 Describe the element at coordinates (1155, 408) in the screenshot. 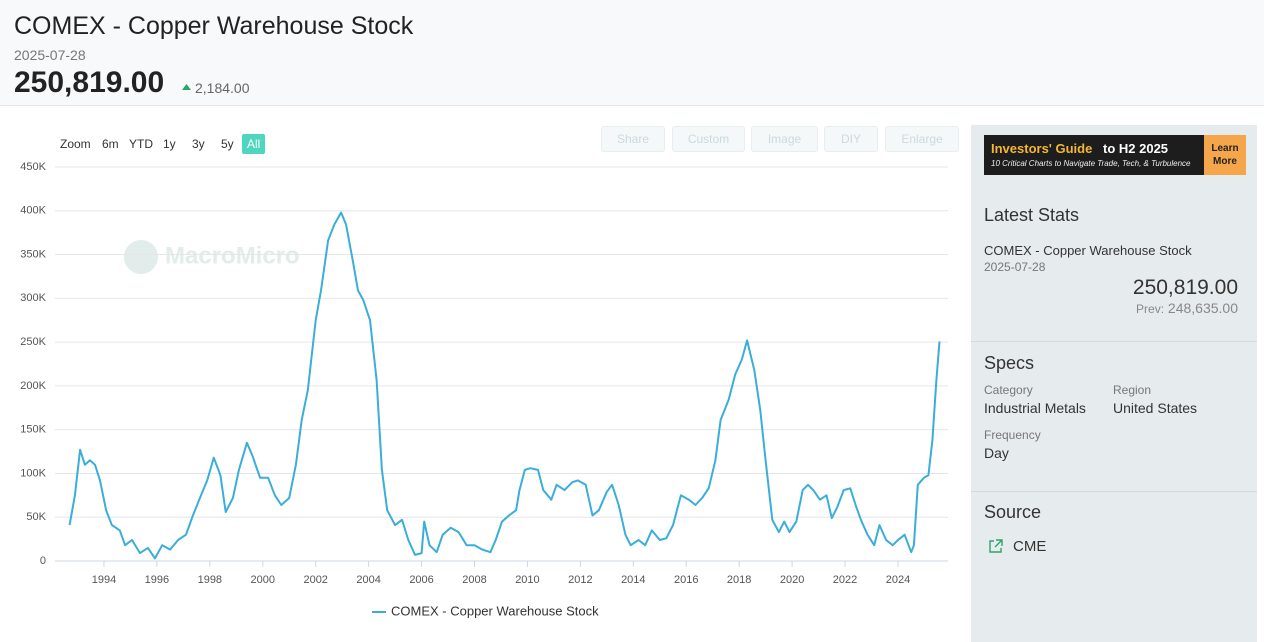

I see `spec-value: United States` at that location.